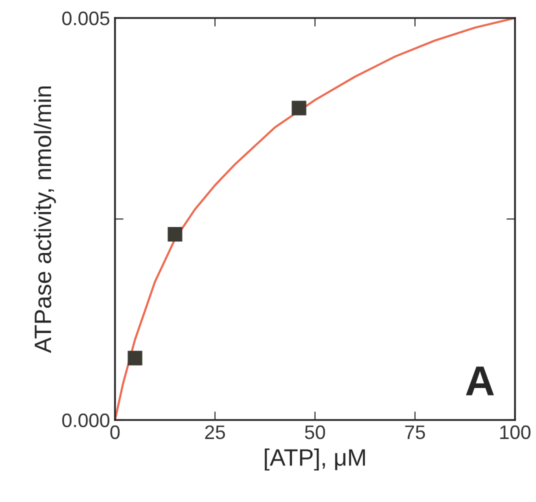  Describe the element at coordinates (314, 459) in the screenshot. I see `x-axis-title: [ATP], μM` at that location.